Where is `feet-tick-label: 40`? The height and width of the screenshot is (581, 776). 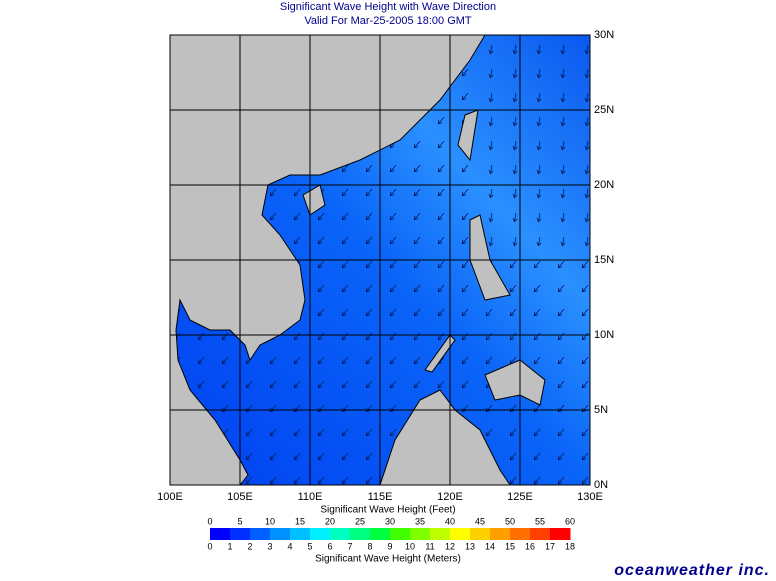
feet-tick-label: 40 is located at coordinates (450, 521).